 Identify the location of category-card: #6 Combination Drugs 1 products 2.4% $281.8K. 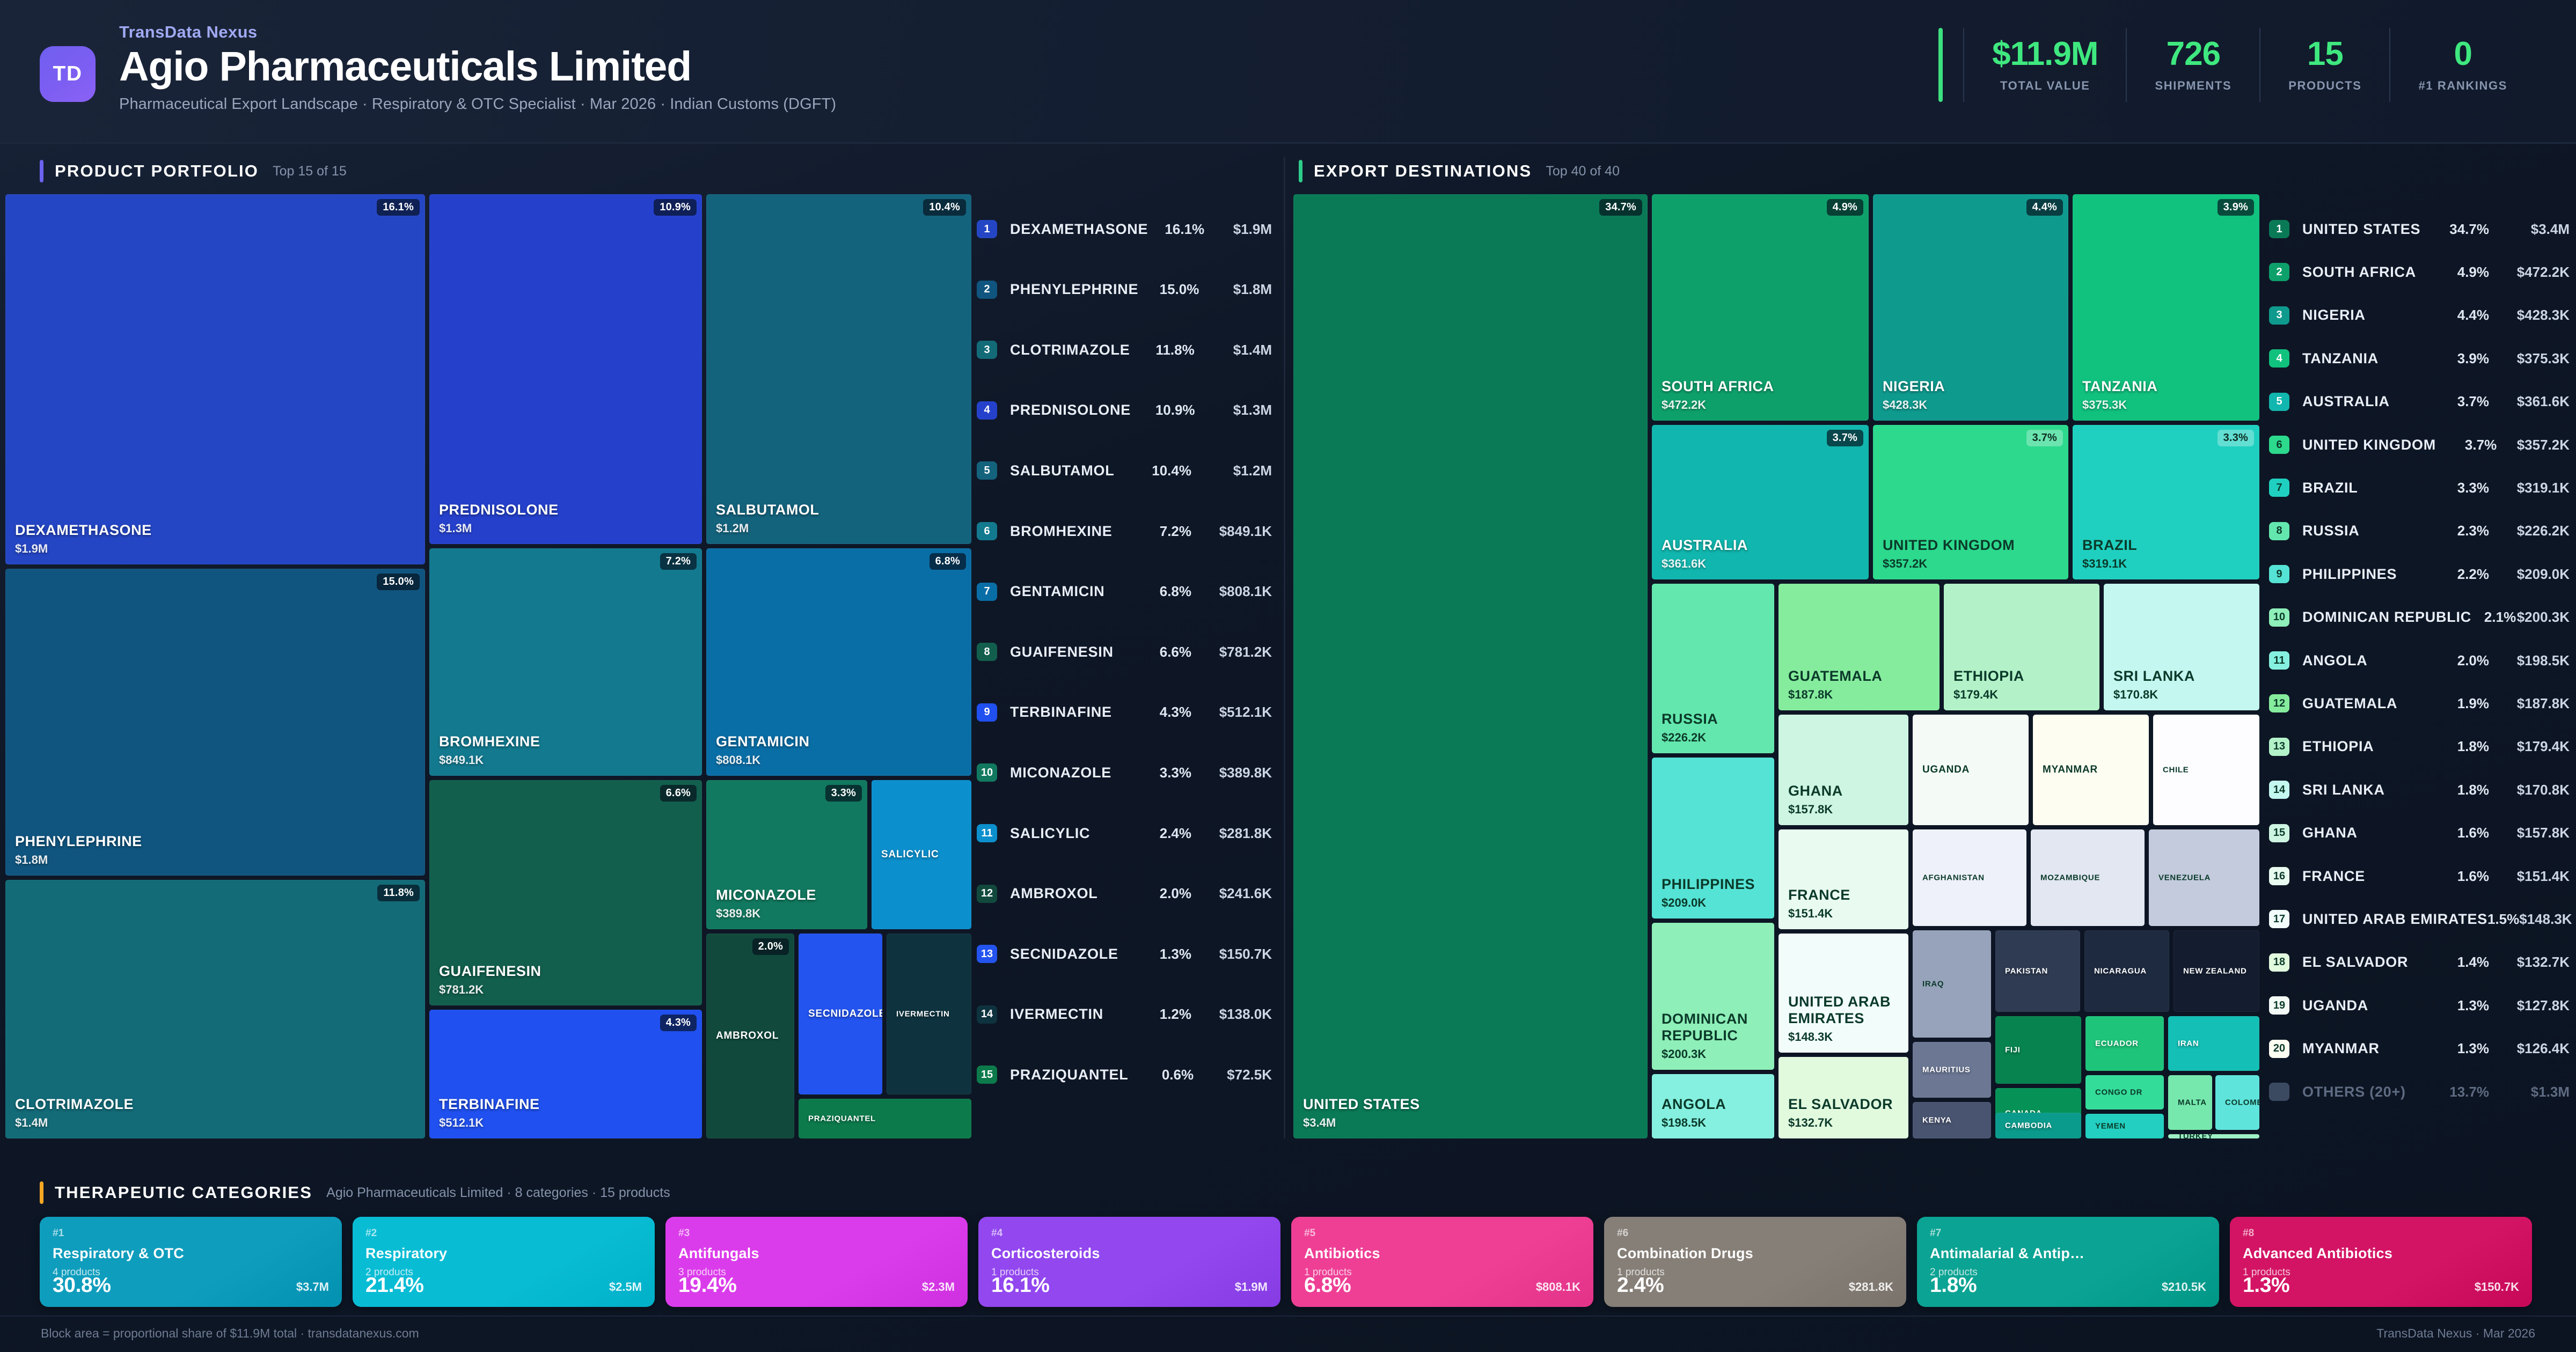
(1755, 1262).